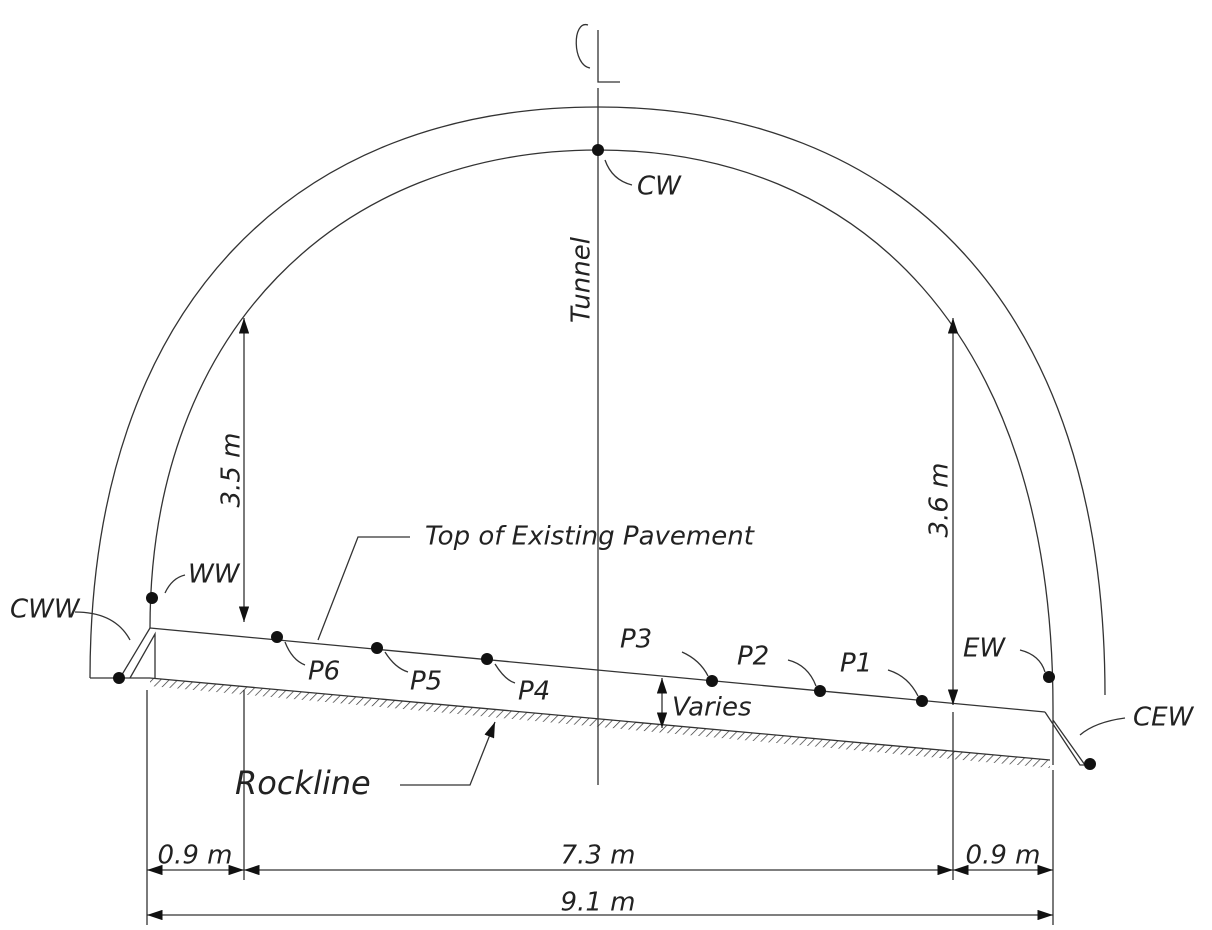 This screenshot has width=1212, height=930. I want to click on point-cew, so click(1090, 764).